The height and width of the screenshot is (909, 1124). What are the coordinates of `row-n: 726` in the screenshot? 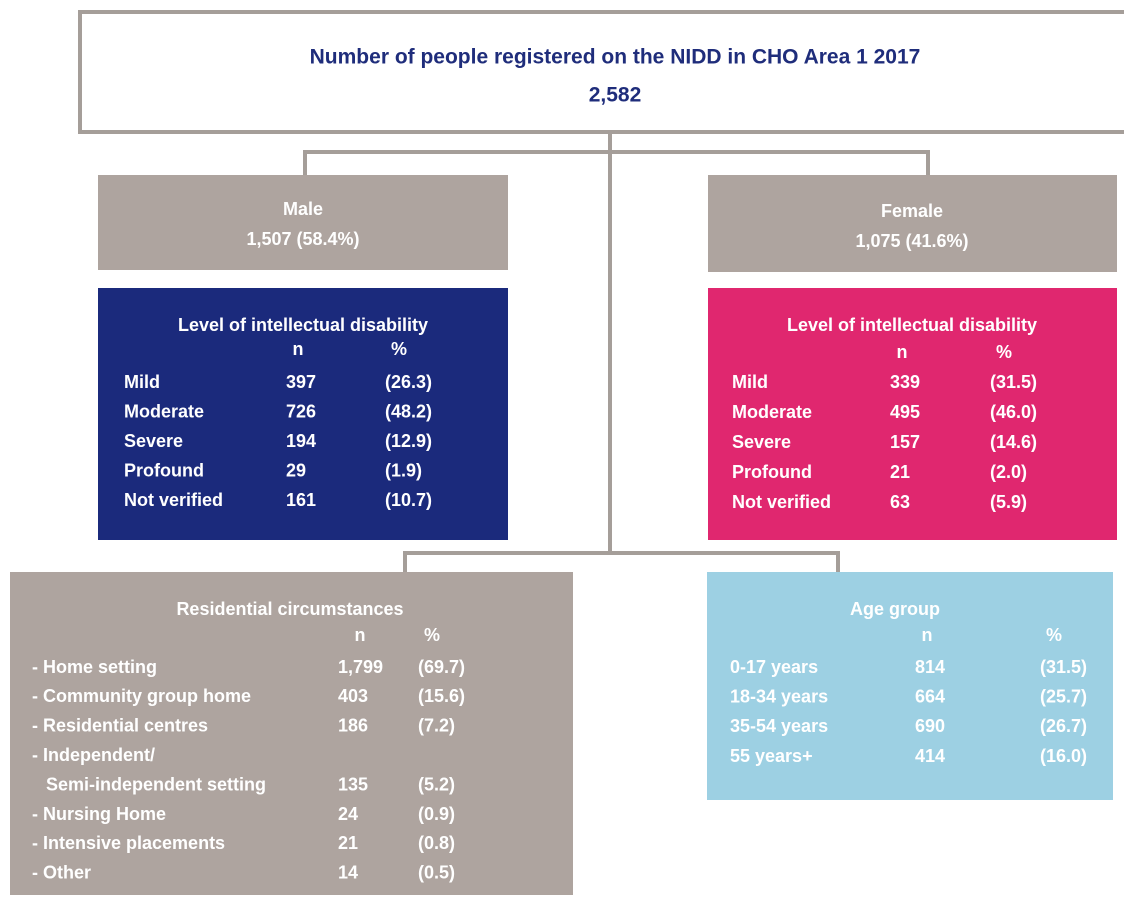 It's located at (301, 411).